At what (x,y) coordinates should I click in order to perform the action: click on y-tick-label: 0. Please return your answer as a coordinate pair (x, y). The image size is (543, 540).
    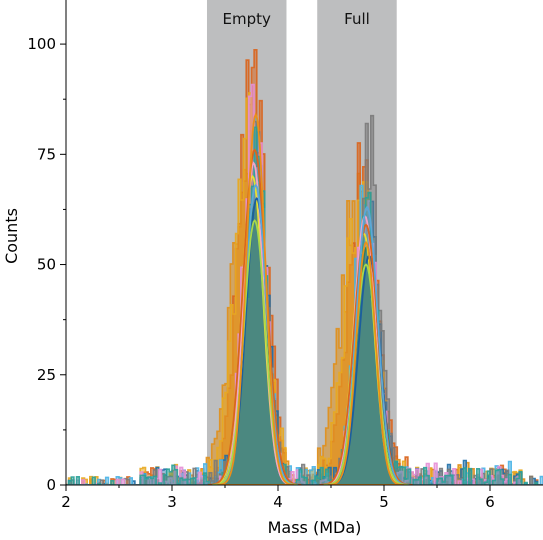
    Looking at the image, I should click on (51, 485).